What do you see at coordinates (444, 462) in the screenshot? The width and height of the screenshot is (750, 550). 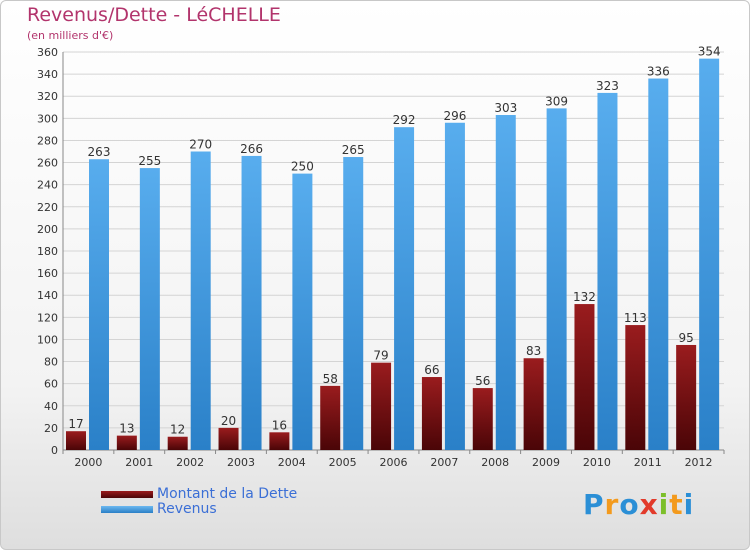 I see `x-tick-label: 2007` at bounding box center [444, 462].